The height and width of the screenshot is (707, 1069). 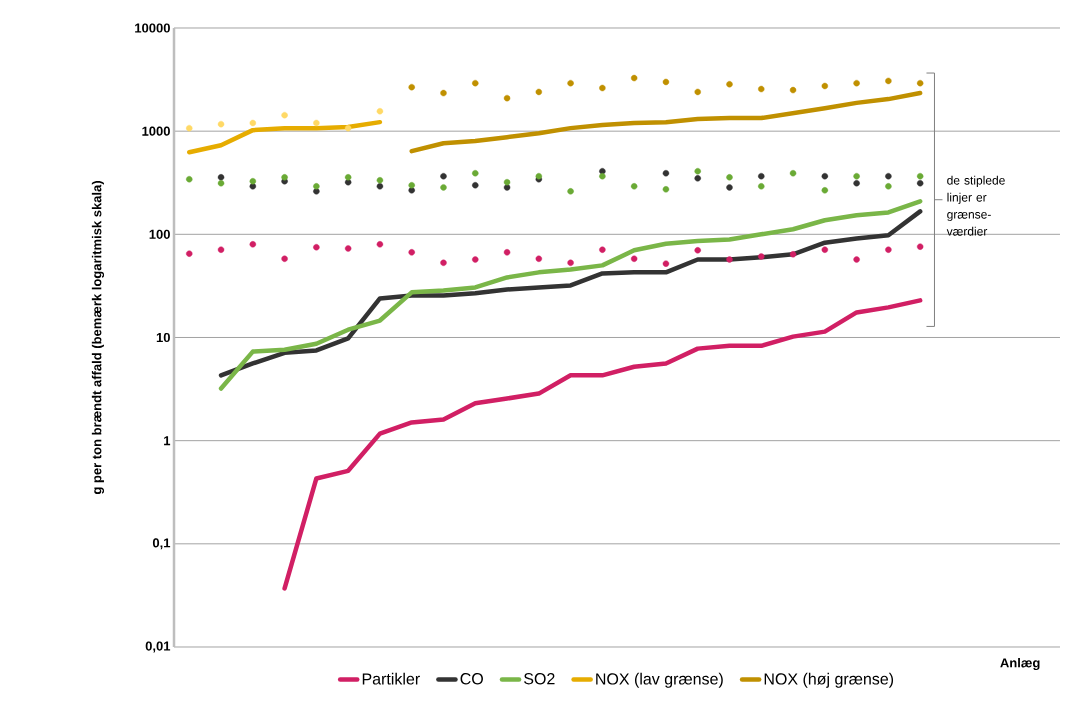 I want to click on legend-label: SO2, so click(x=539, y=679).